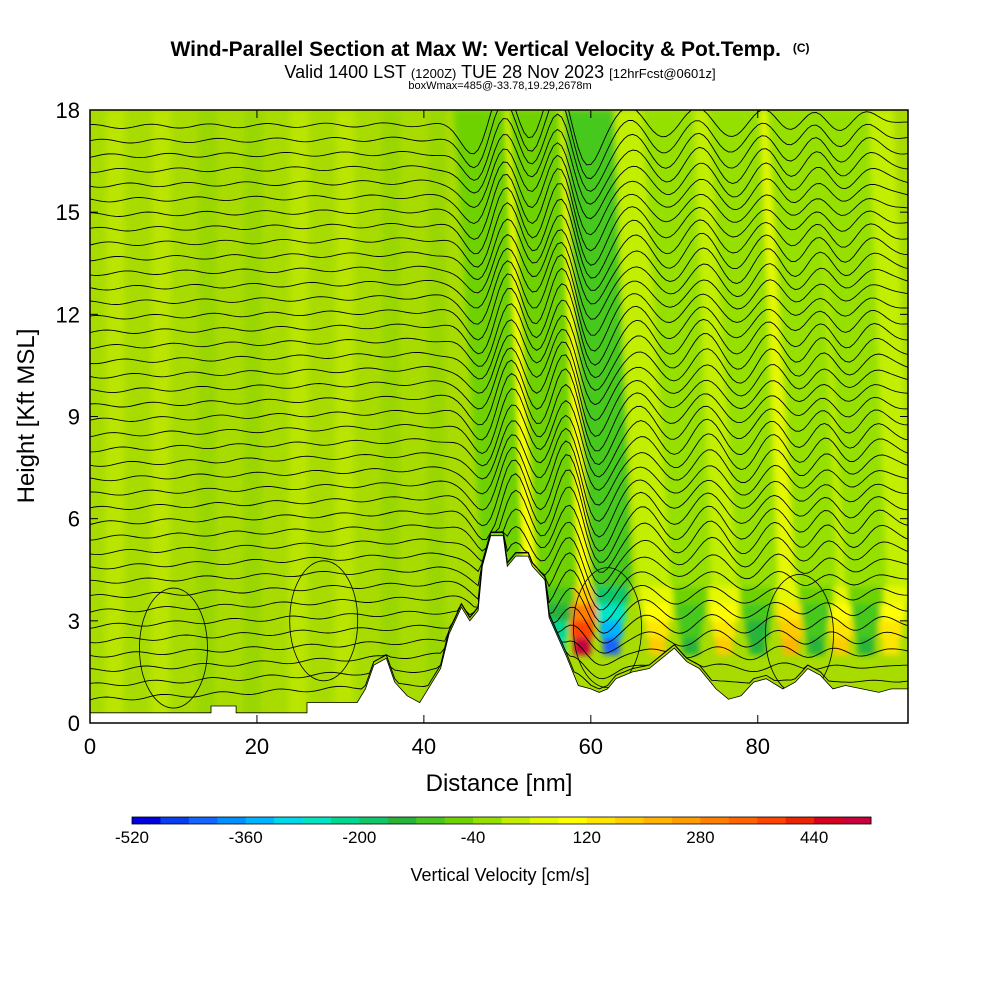 Image resolution: width=1000 pixels, height=1000 pixels. I want to click on y-tick-label: 18, so click(68, 110).